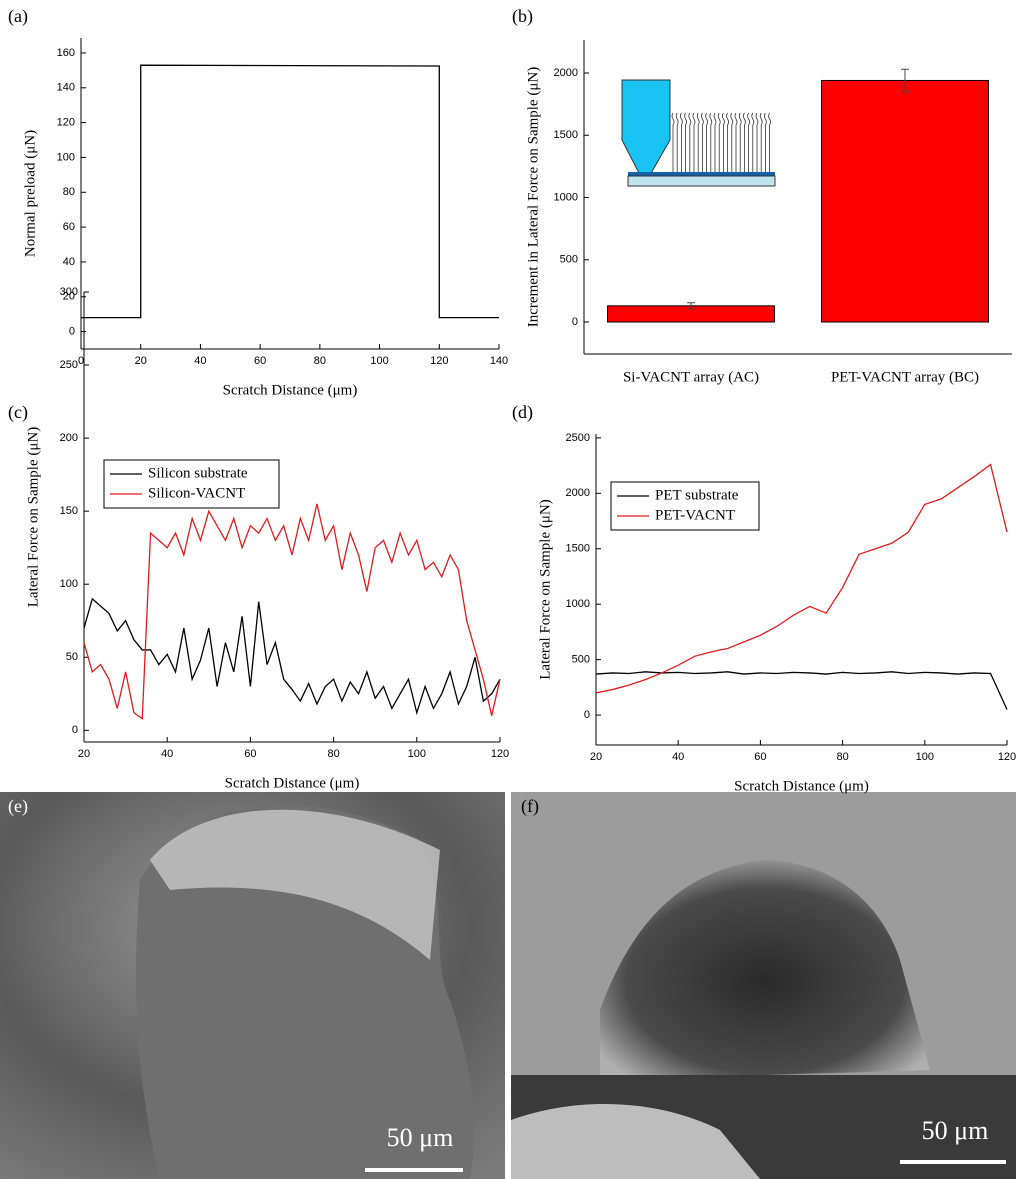 This screenshot has height=1179, width=1016. I want to click on y-tick-label: 140, so click(66, 88).